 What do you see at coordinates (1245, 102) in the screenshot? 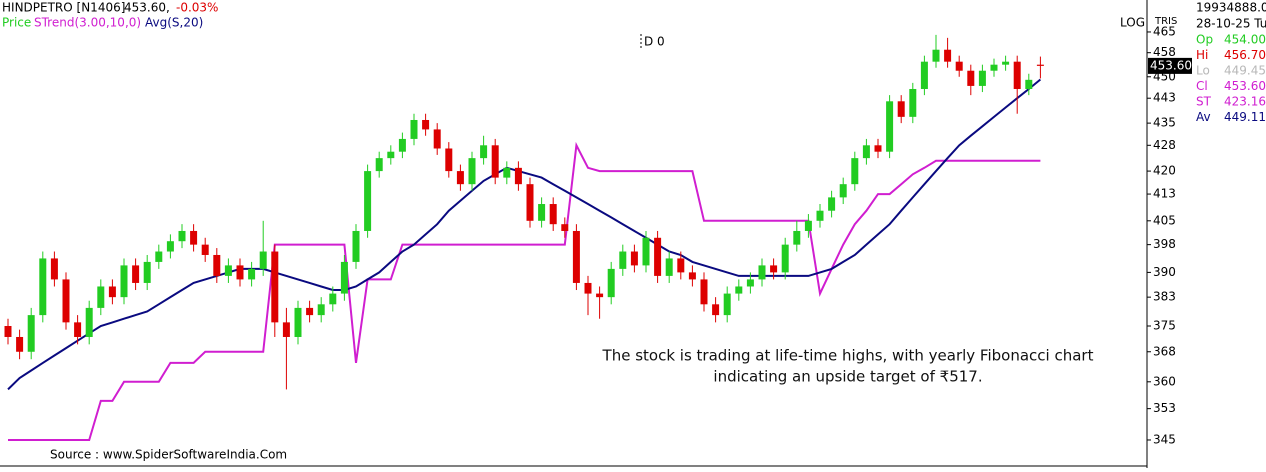
I see `panel-value: 423.16` at bounding box center [1245, 102].